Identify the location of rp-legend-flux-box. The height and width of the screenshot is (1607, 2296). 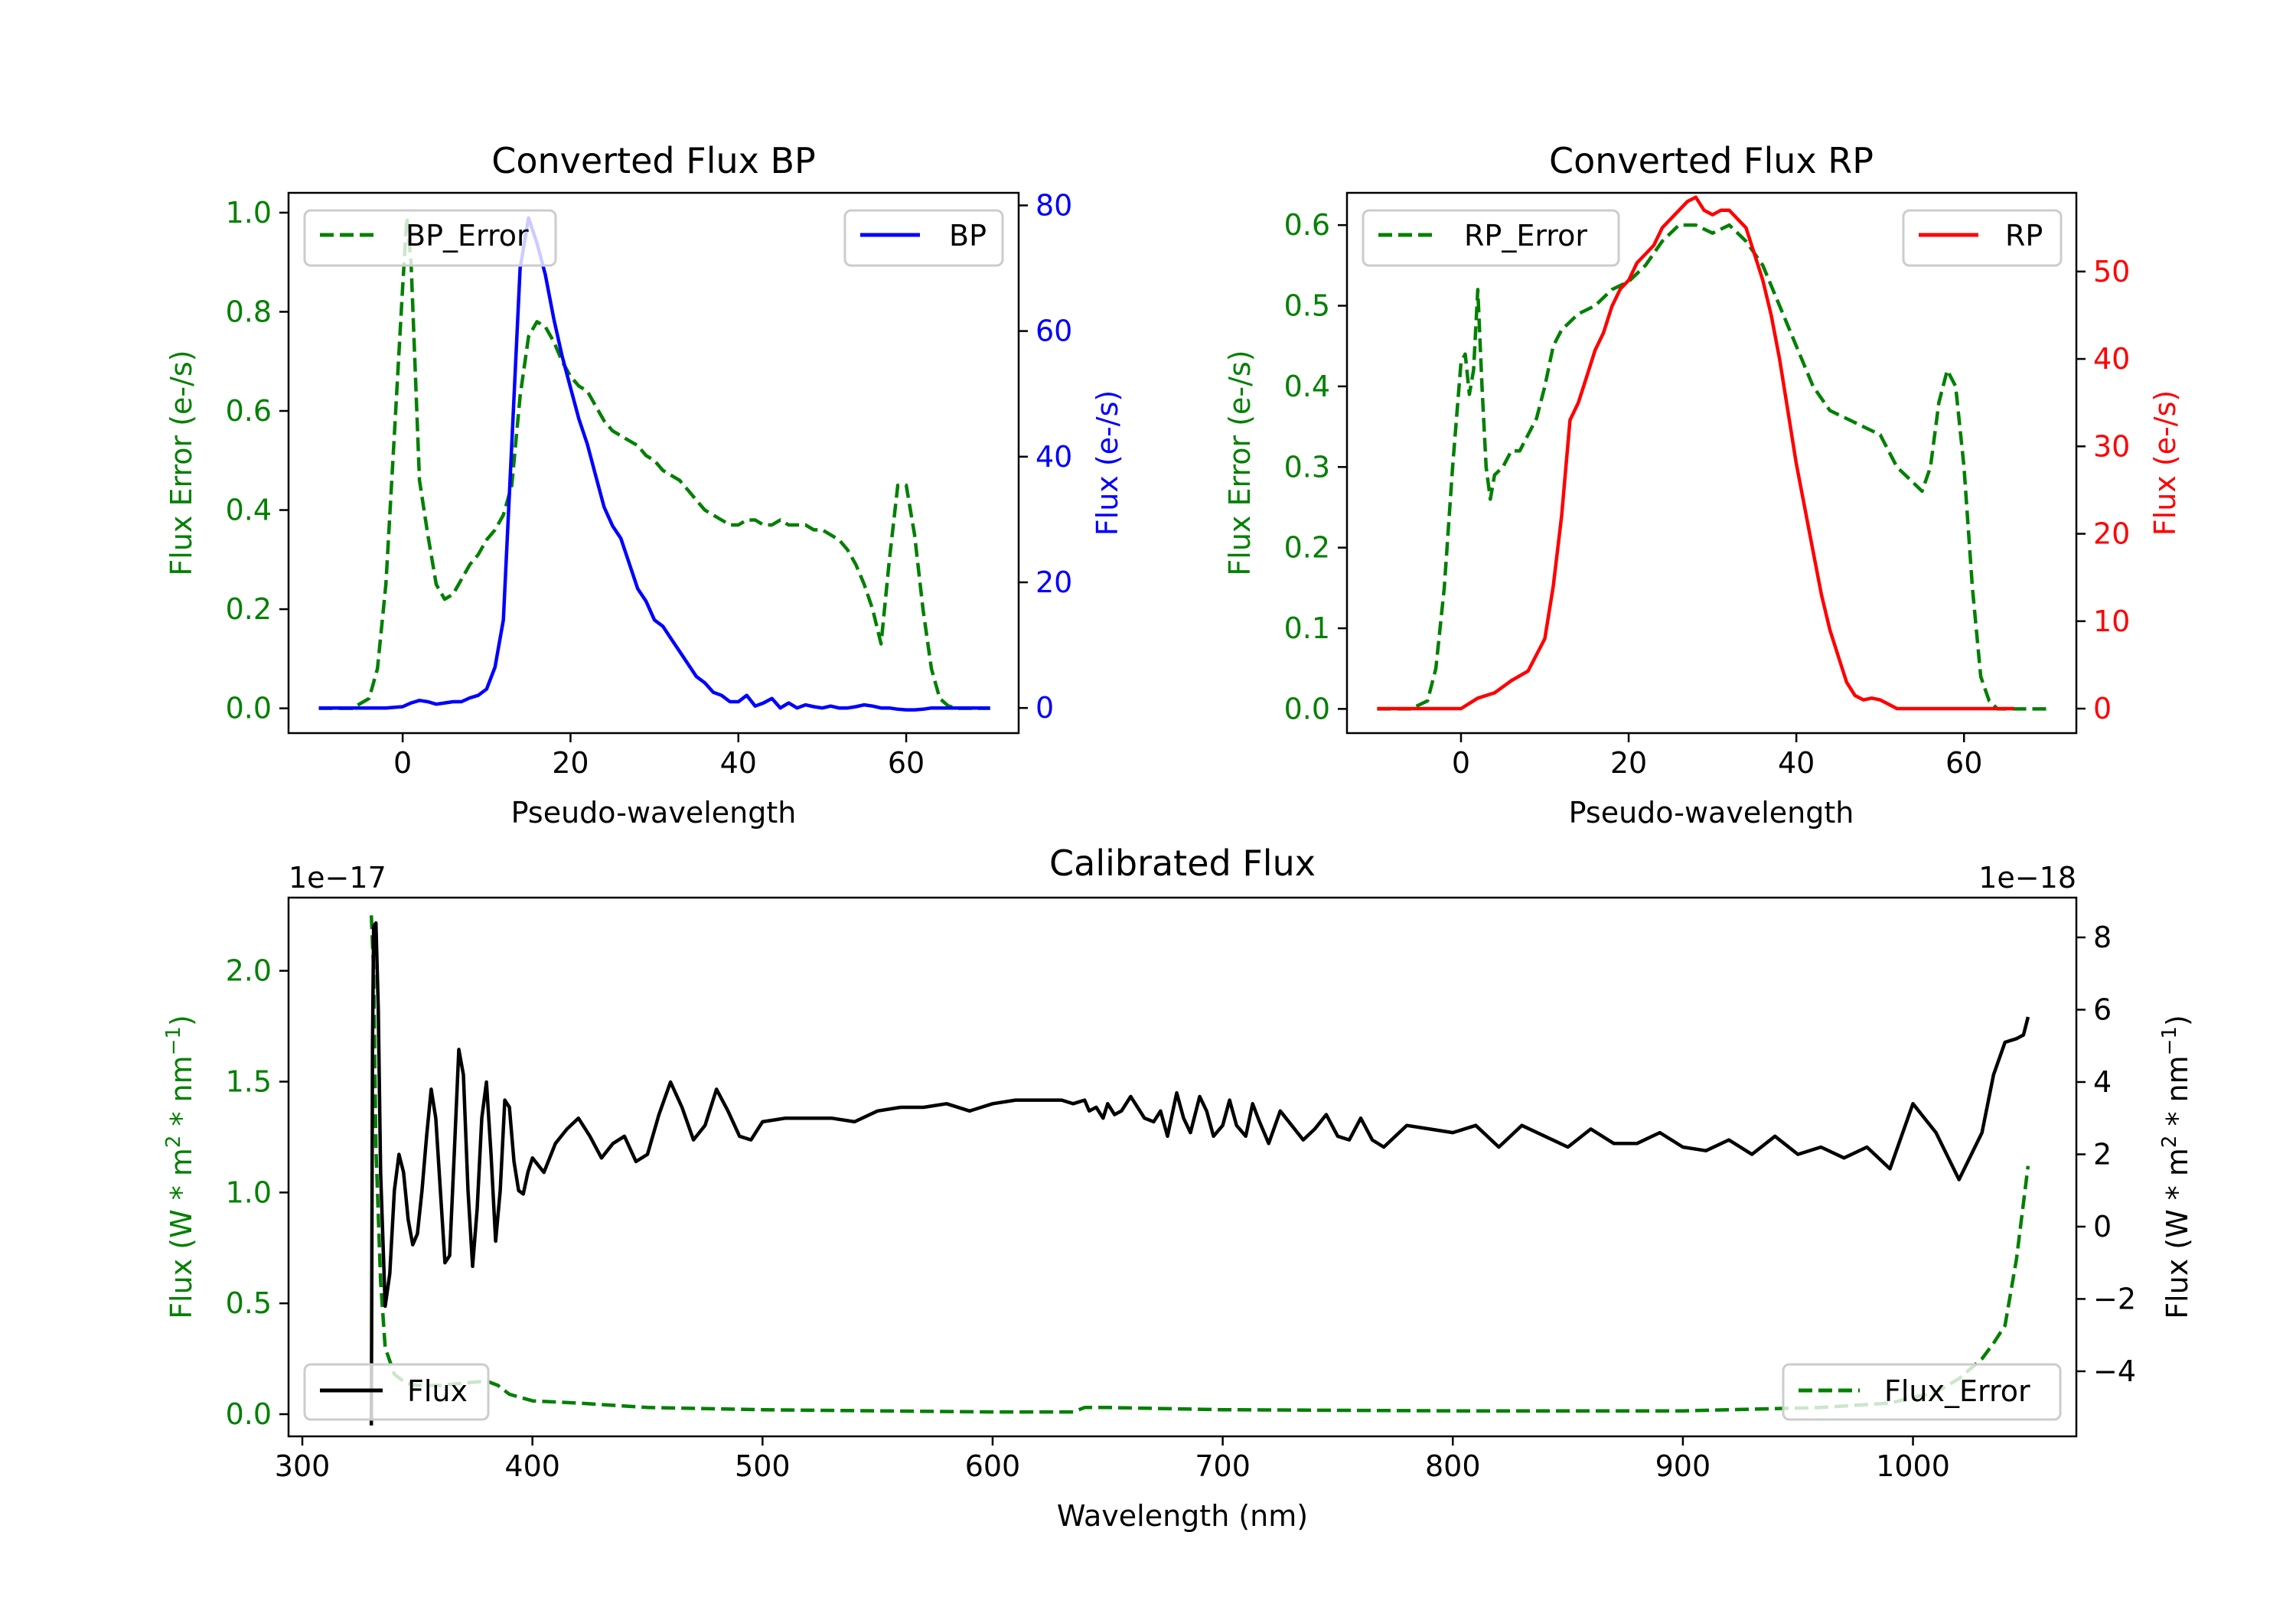
(1982, 238).